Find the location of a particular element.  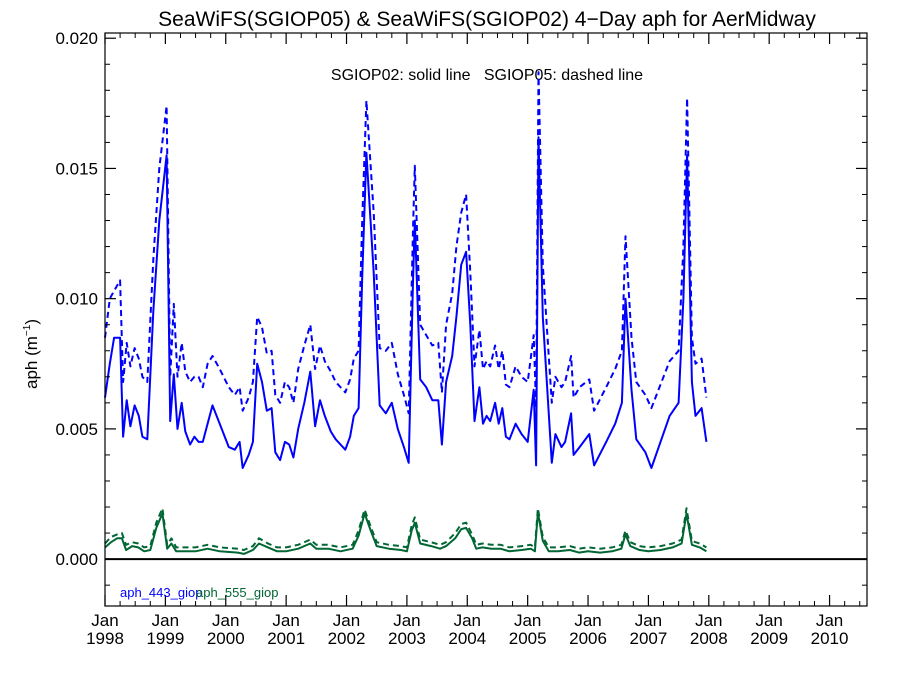

legend-label-2: aph_555_giop is located at coordinates (237, 592).